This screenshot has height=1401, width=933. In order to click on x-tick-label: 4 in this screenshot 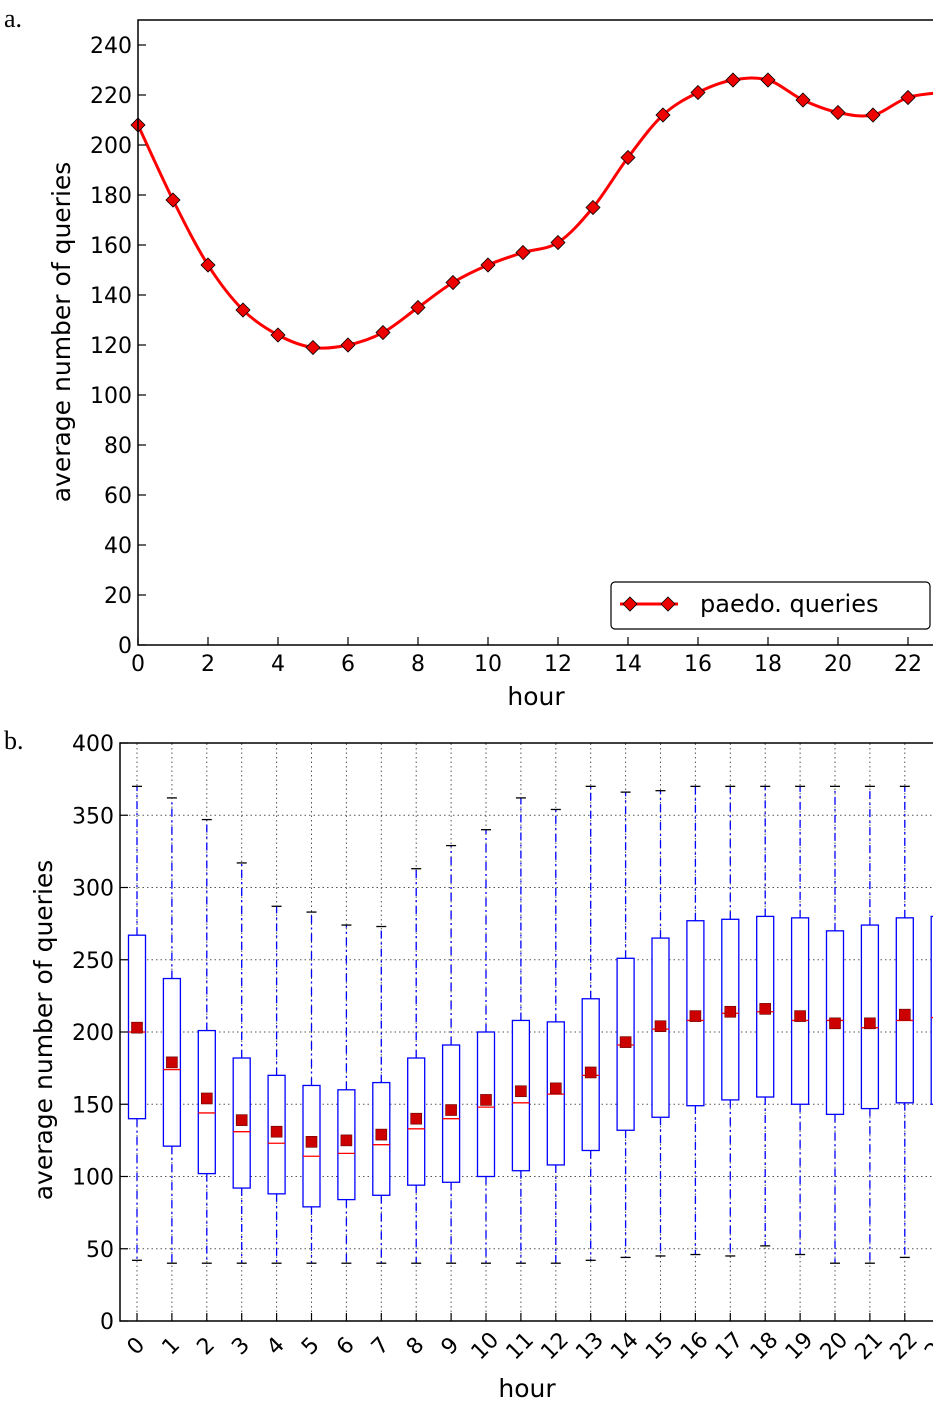, I will do `click(276, 1347)`.